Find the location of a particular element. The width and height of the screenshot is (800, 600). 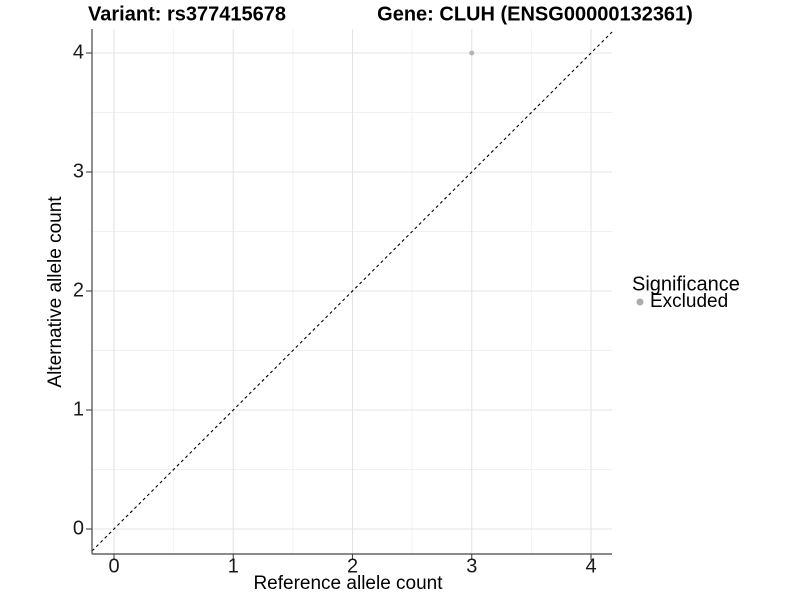

x-tick-label: 1 is located at coordinates (233, 566).